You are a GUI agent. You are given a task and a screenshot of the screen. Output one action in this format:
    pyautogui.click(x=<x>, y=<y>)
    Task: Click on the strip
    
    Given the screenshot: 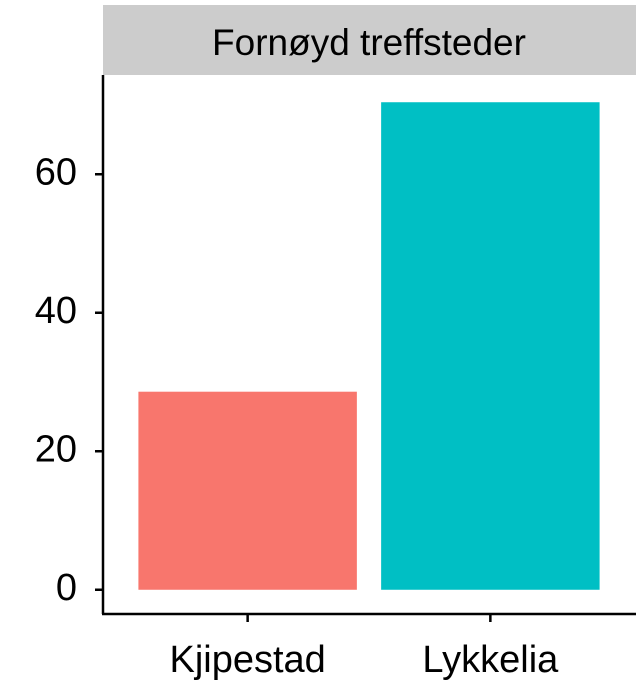 What is the action you would take?
    pyautogui.click(x=369, y=40)
    